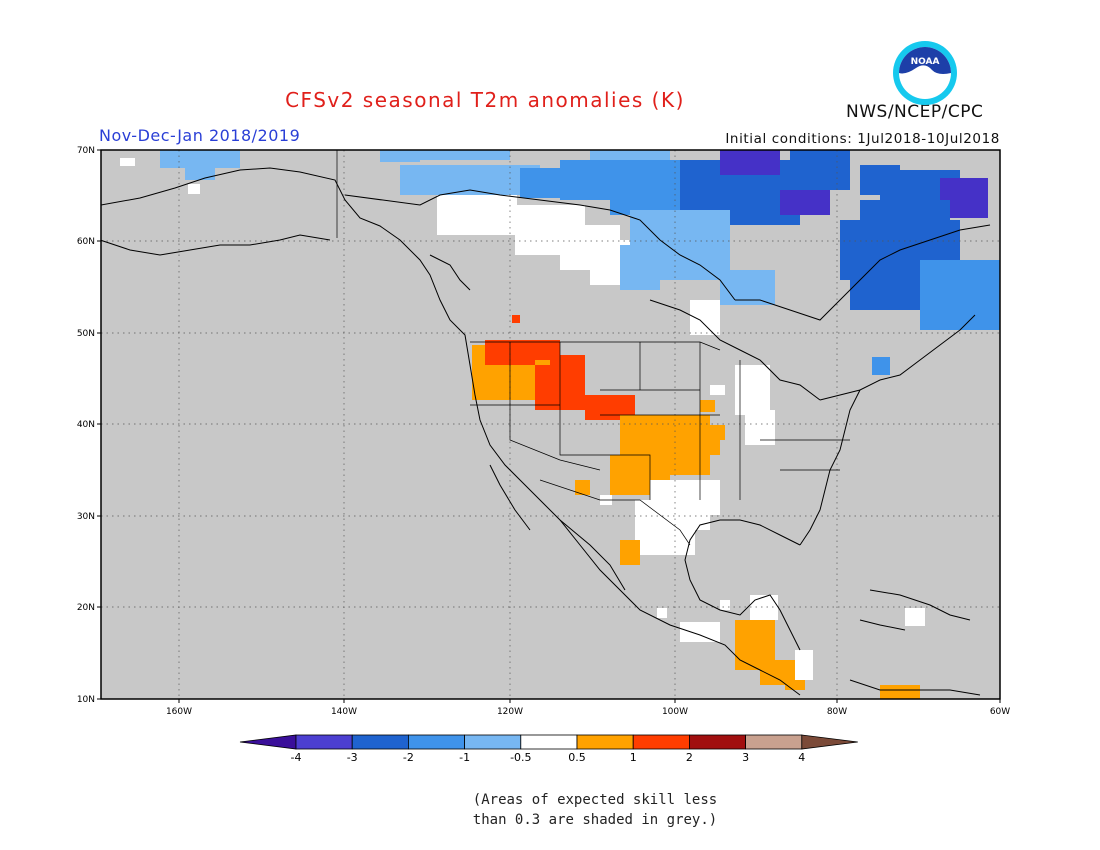 This screenshot has width=1100, height=850. Describe the element at coordinates (689, 757) in the screenshot. I see `colorbar-label: 2` at that location.